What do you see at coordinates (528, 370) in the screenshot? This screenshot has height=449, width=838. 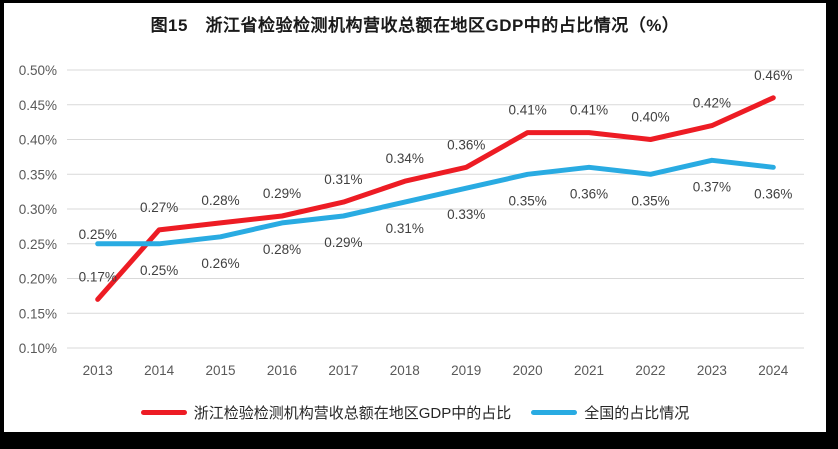 I see `x-axis-tick-label: 2020` at bounding box center [528, 370].